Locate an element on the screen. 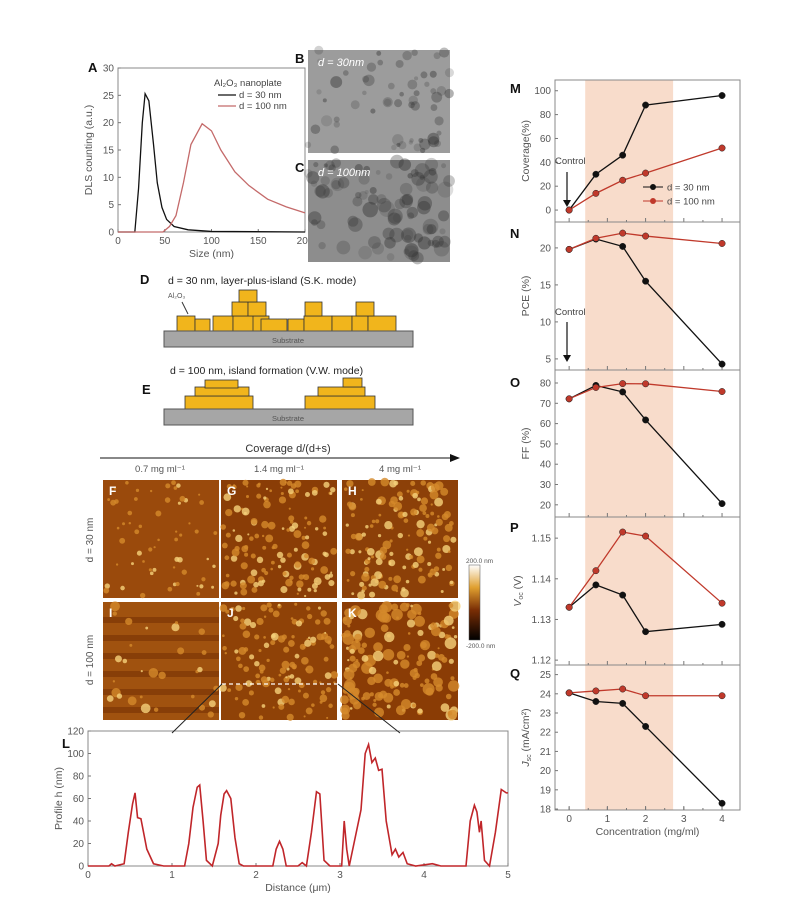  x-tick-label: 4 is located at coordinates (722, 819).